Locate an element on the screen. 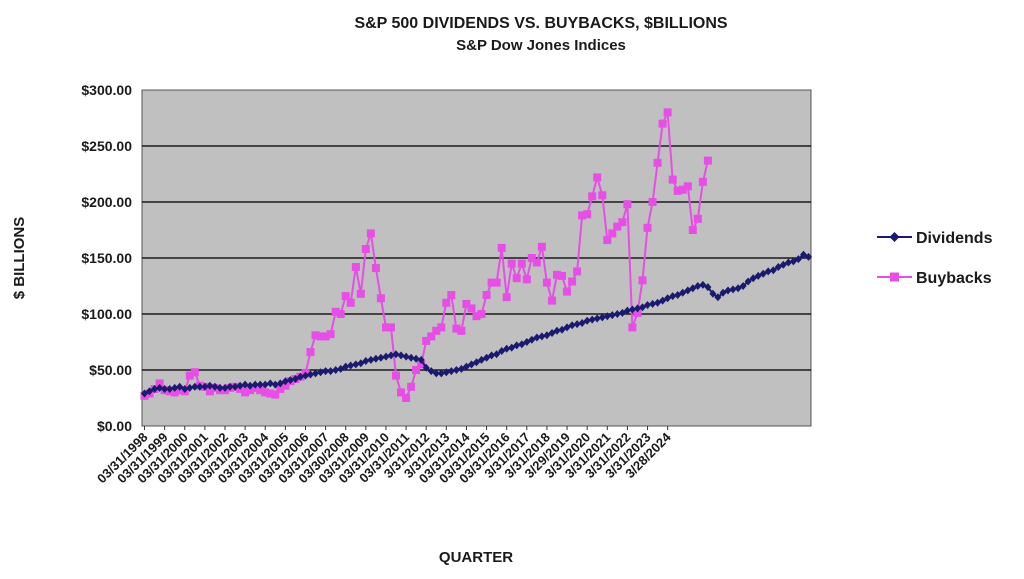 Image resolution: width=1024 pixels, height=579 pixels. legend: Dividends Buybacks is located at coordinates (935, 258).